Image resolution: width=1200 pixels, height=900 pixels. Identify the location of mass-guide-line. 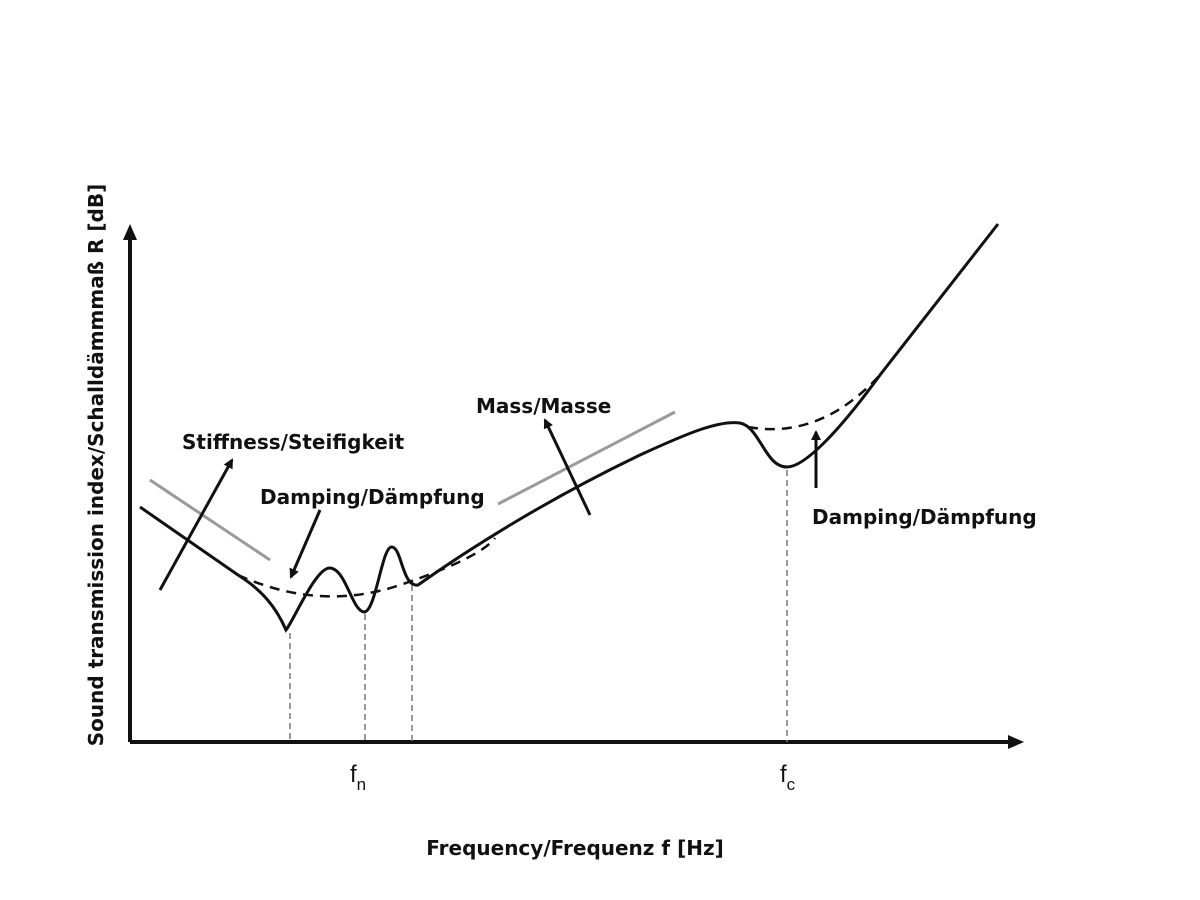
(586, 458).